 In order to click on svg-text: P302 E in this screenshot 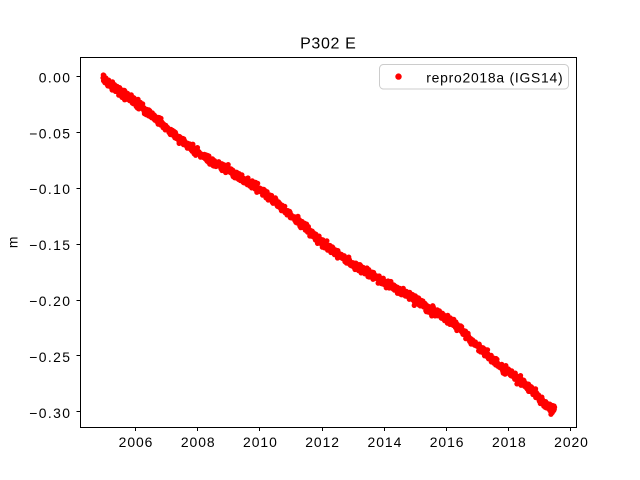, I will do `click(328, 44)`.